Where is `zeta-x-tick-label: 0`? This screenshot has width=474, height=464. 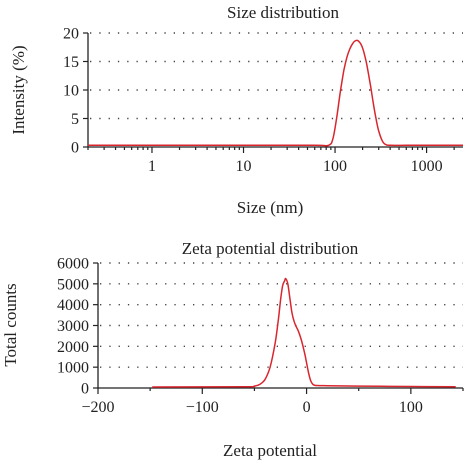 zeta-x-tick-label: 0 is located at coordinates (307, 407).